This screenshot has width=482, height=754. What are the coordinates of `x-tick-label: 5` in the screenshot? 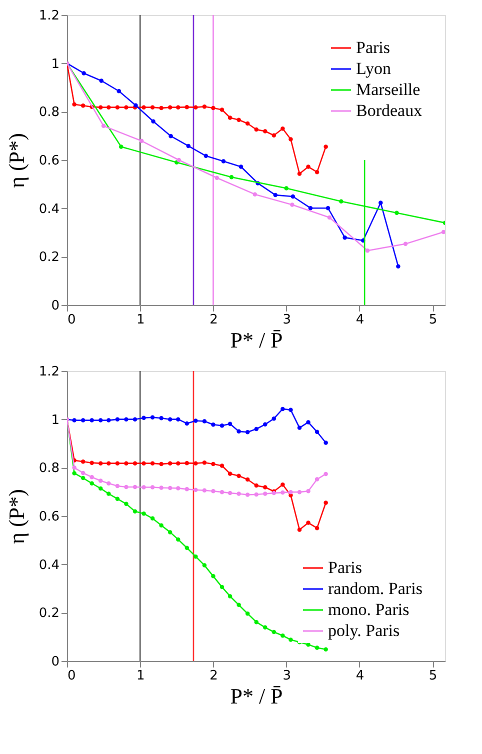 It's located at (433, 676).